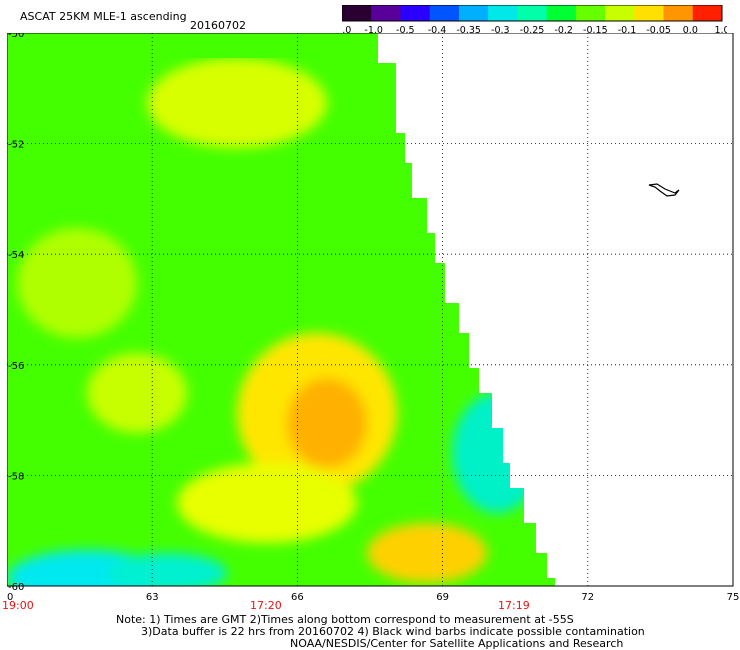 This screenshot has height=650, width=740. Describe the element at coordinates (16, 145) in the screenshot. I see `lat-label: -52` at that location.